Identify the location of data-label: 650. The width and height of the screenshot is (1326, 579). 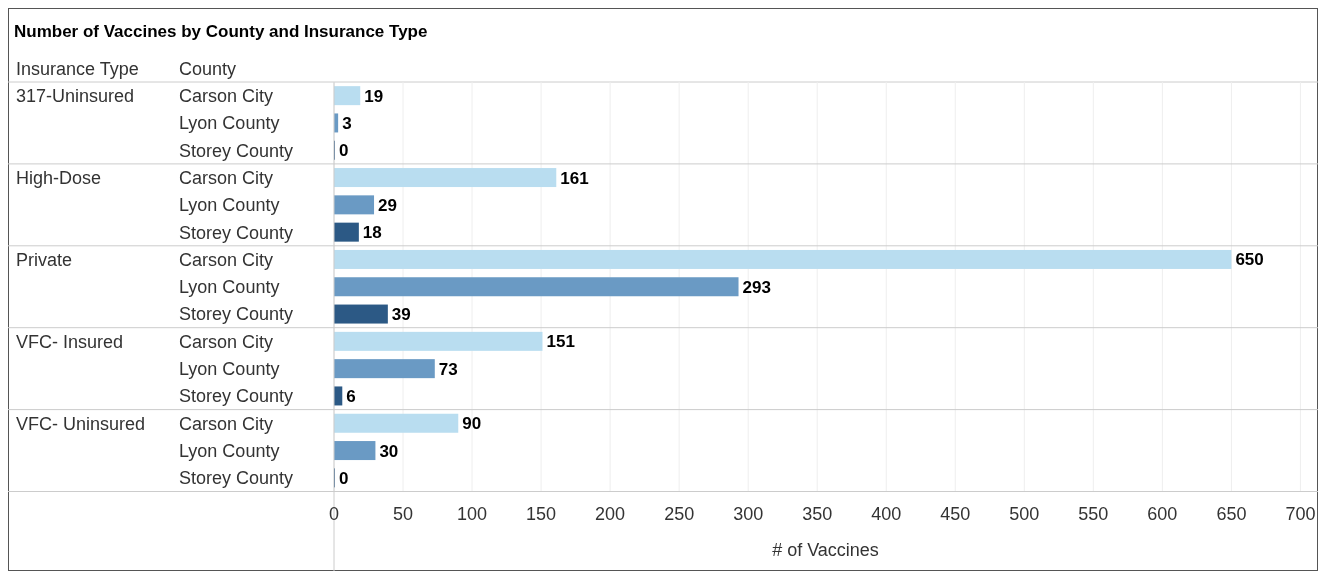
(1249, 260).